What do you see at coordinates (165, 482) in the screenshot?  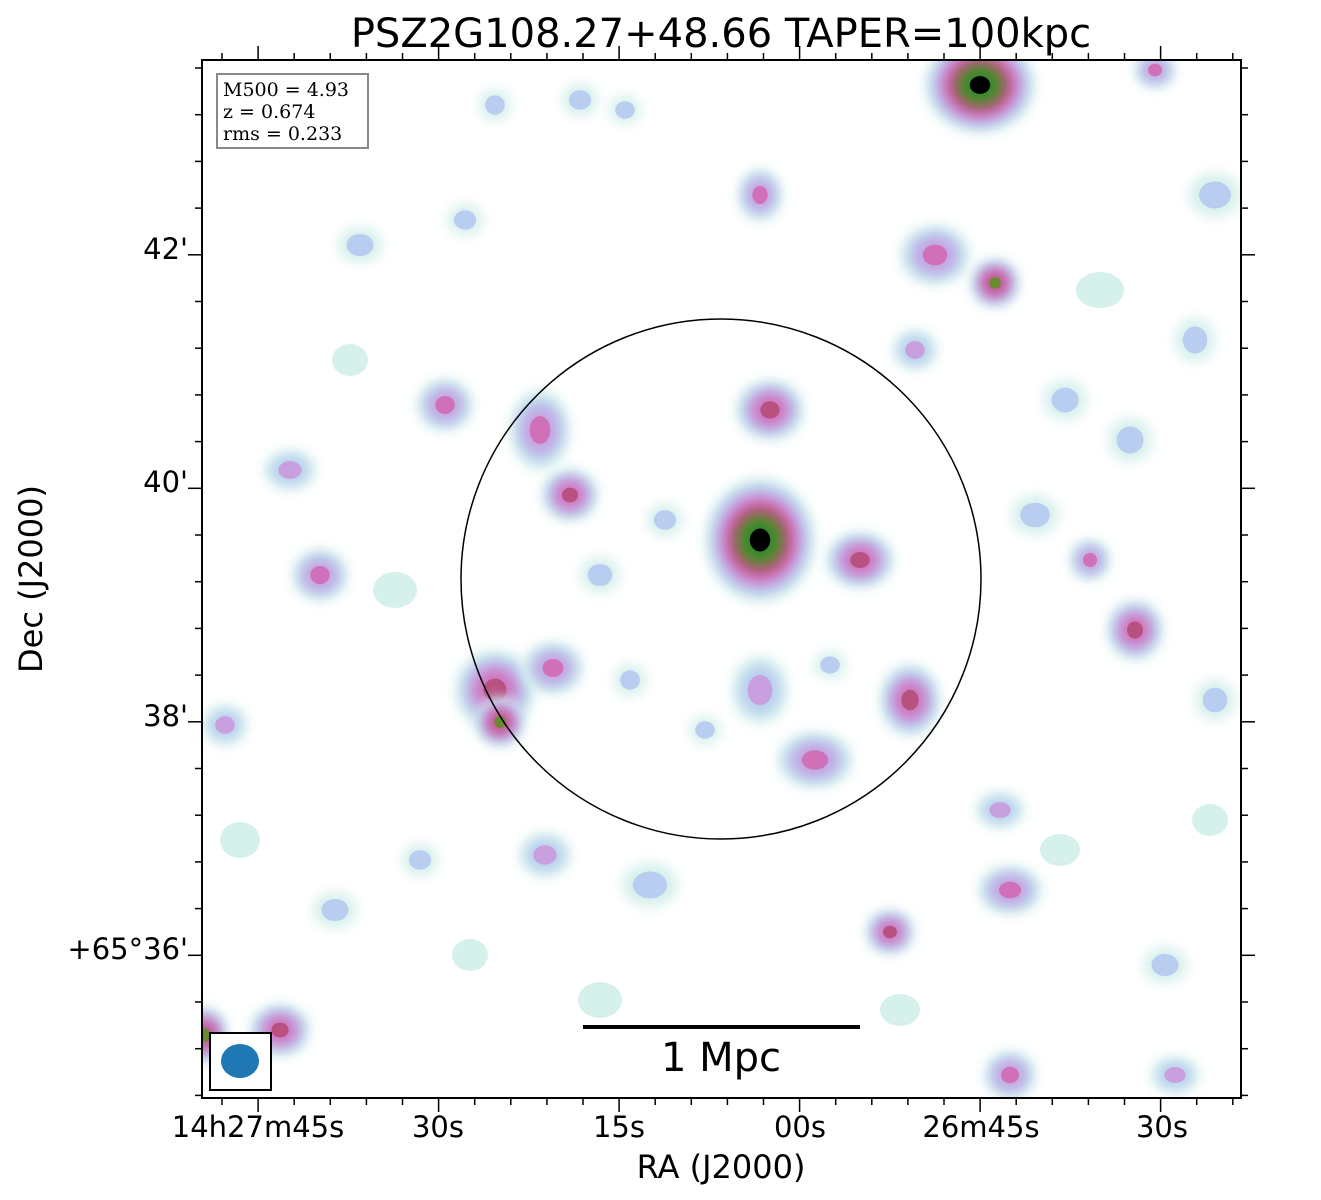 I see `y-tick-label-1: 40'` at bounding box center [165, 482].